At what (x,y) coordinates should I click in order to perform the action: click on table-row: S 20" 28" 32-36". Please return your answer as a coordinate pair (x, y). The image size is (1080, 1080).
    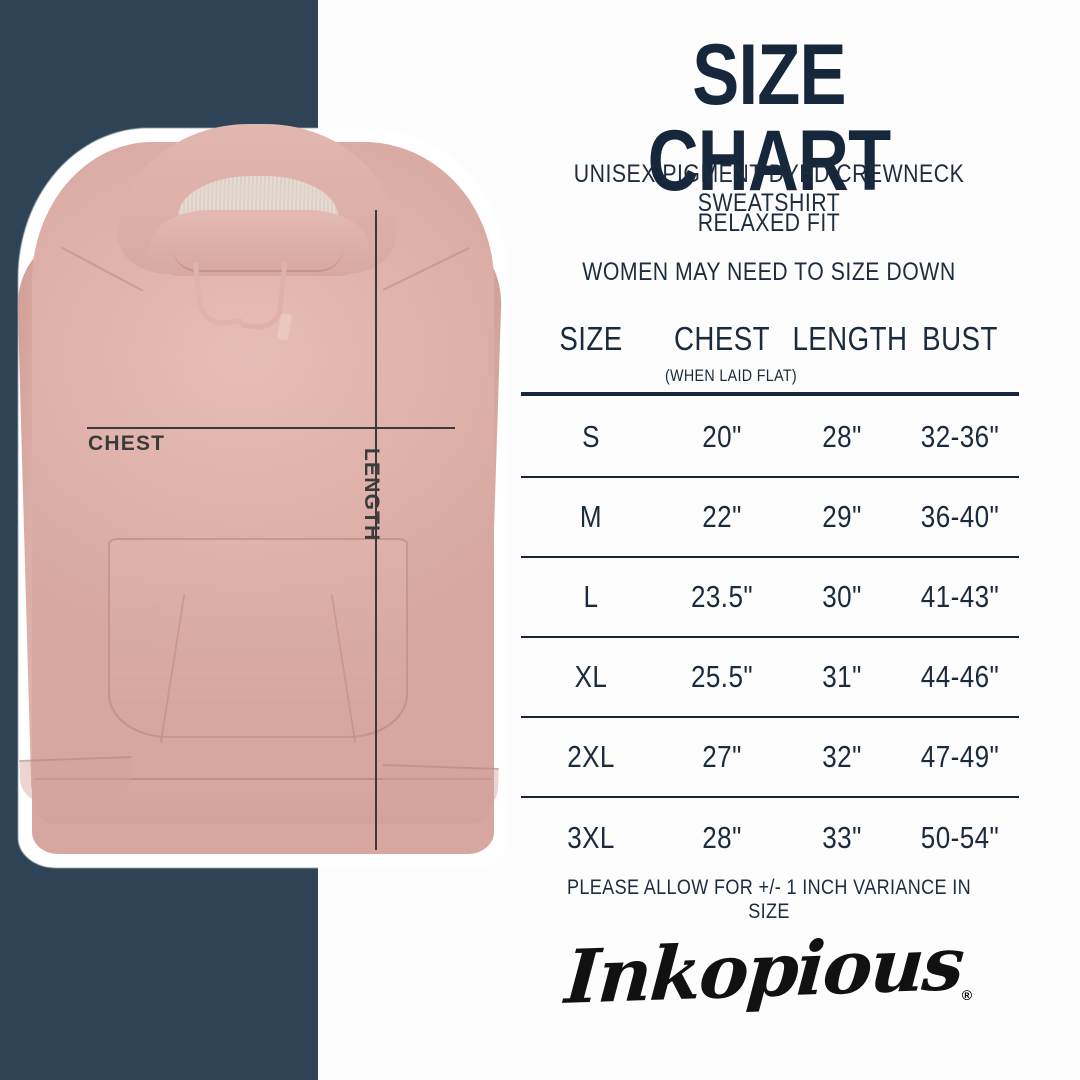
    Looking at the image, I should click on (770, 438).